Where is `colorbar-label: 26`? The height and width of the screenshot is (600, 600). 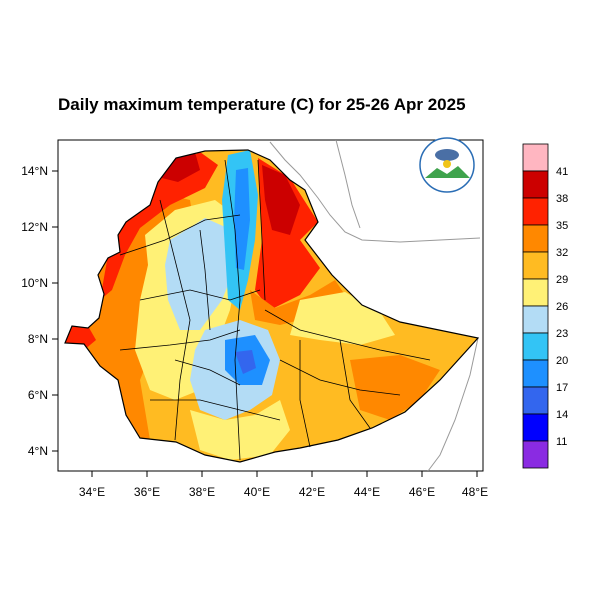
colorbar-label: 26 is located at coordinates (562, 307).